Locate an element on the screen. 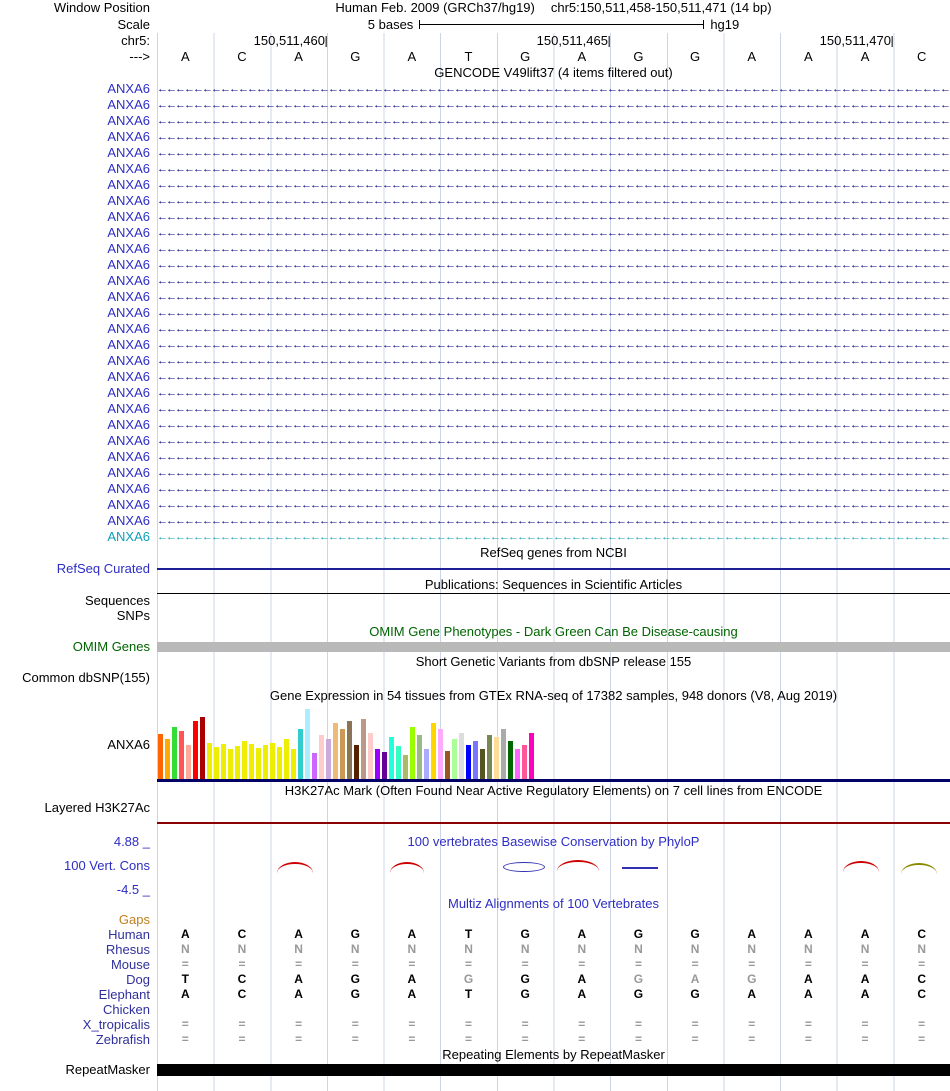  refseq-curated-item is located at coordinates (553, 569).